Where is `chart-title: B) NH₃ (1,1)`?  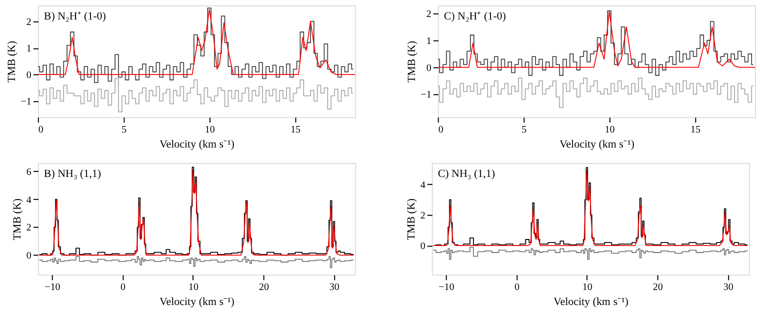
chart-title: B) NH₃ (1,1) is located at coordinates (73, 174).